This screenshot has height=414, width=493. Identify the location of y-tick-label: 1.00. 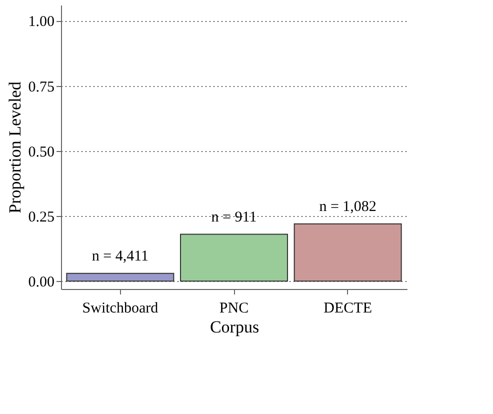
(41, 22).